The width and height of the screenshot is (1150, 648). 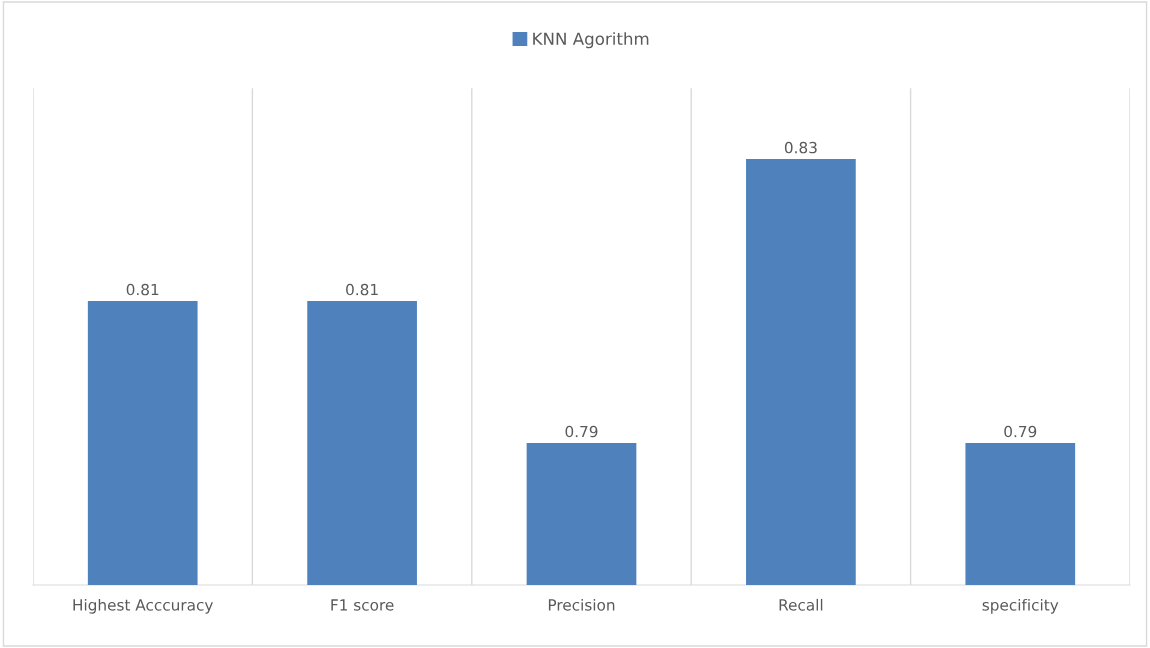 I want to click on x-tick-label: Highest Acccuracy, so click(x=143, y=606).